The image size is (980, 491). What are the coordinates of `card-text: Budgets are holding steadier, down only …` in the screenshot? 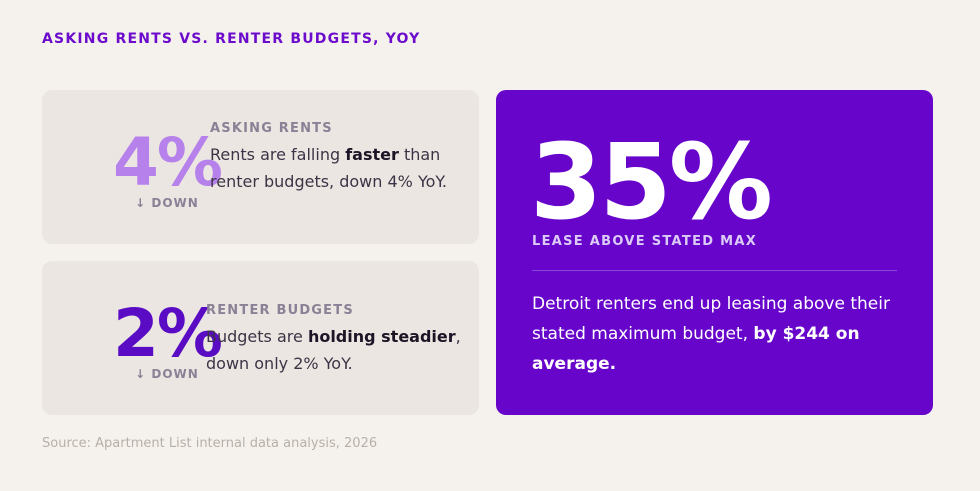 It's located at (336, 350).